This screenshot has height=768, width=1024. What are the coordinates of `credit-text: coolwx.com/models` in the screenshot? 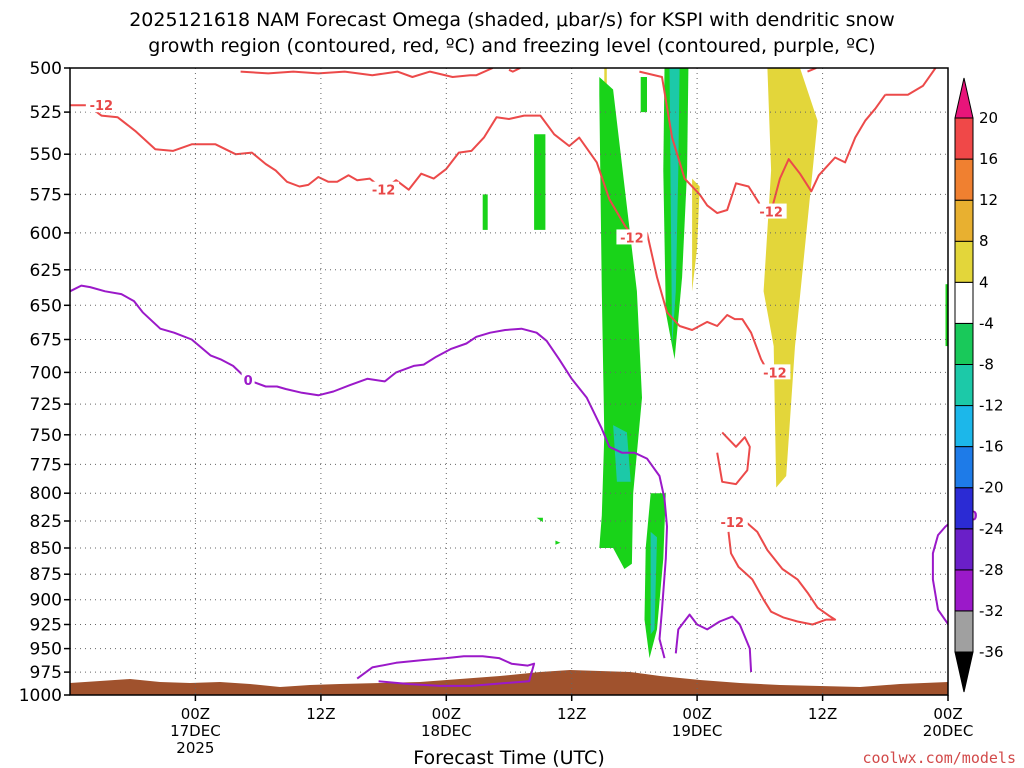 It's located at (939, 758).